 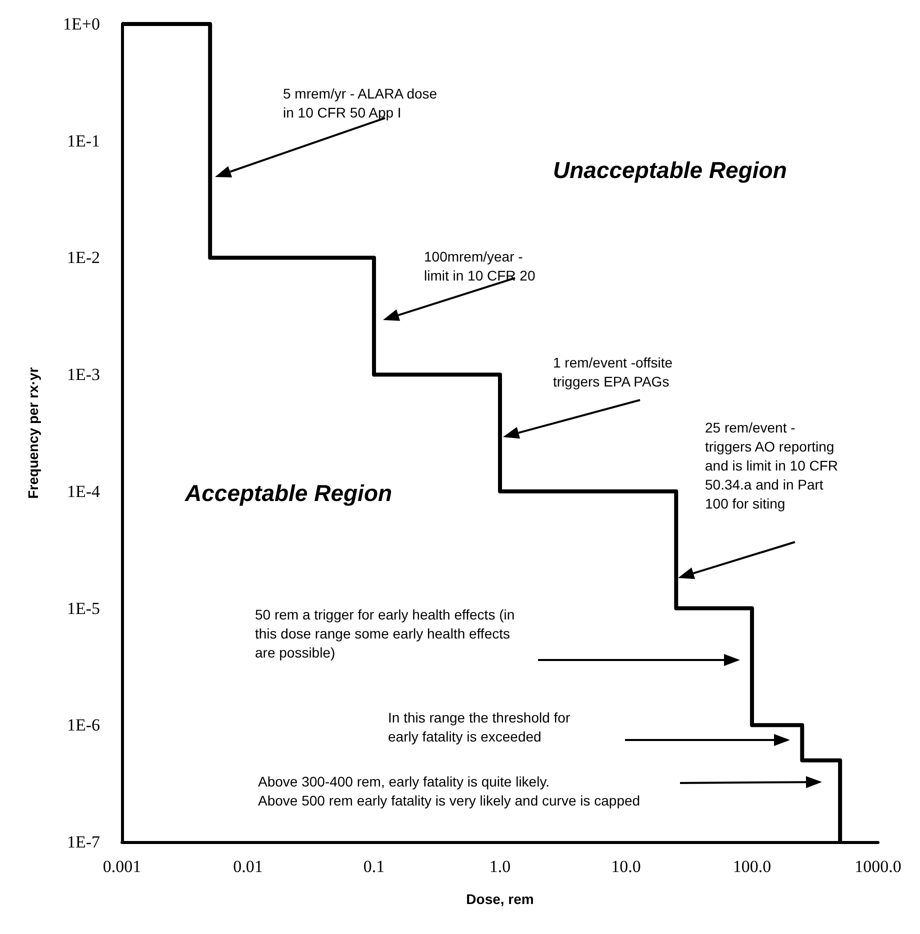 I want to click on y-axis-title: Frequency per rx·yr, so click(x=33, y=432).